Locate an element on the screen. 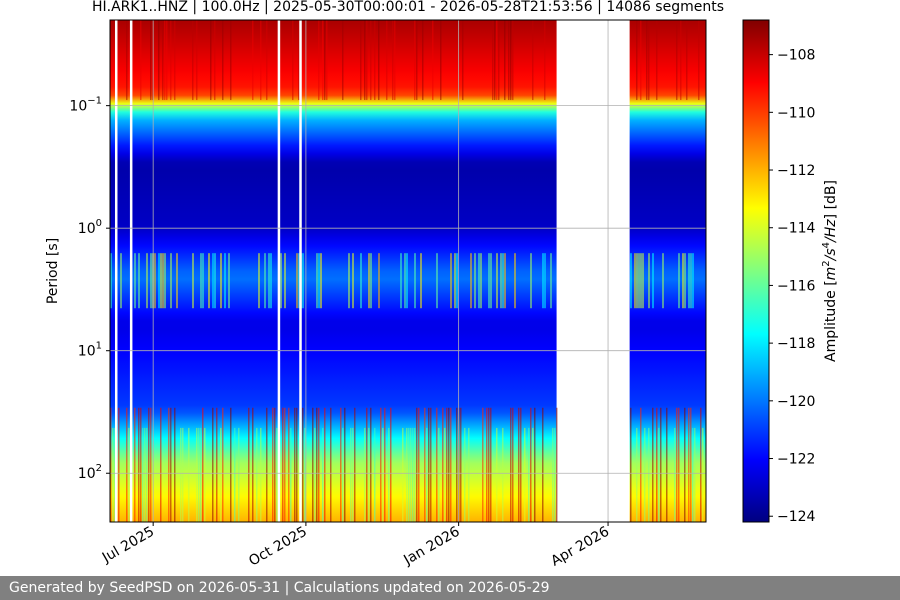 The height and width of the screenshot is (600, 900). x-axis: Jul 2025 Oct 2025 Jan 2026 Apr 2026 is located at coordinates (355, 546).